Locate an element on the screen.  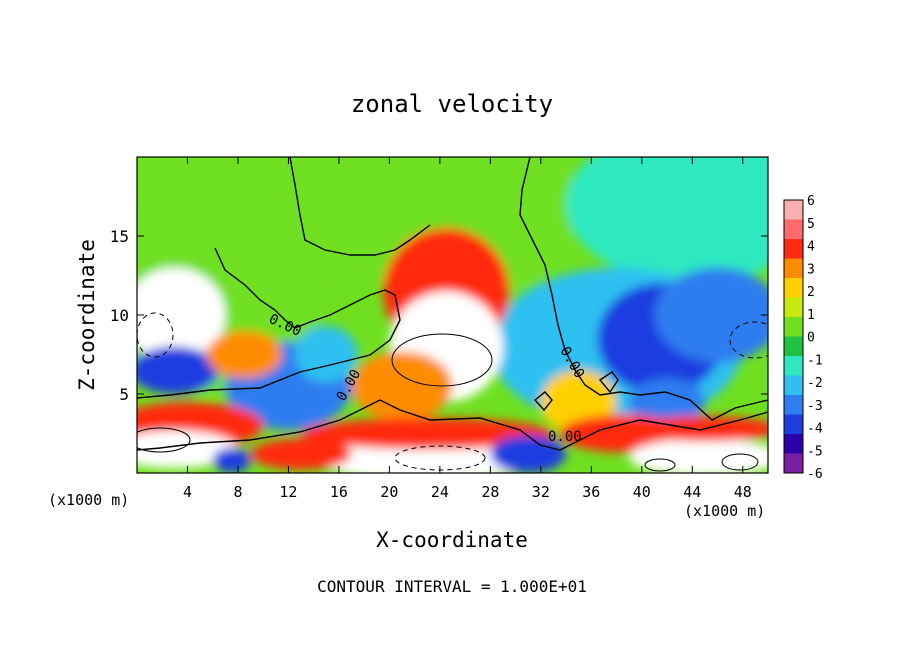
x-unit-label-right: (x1000 m) is located at coordinates (724, 511).